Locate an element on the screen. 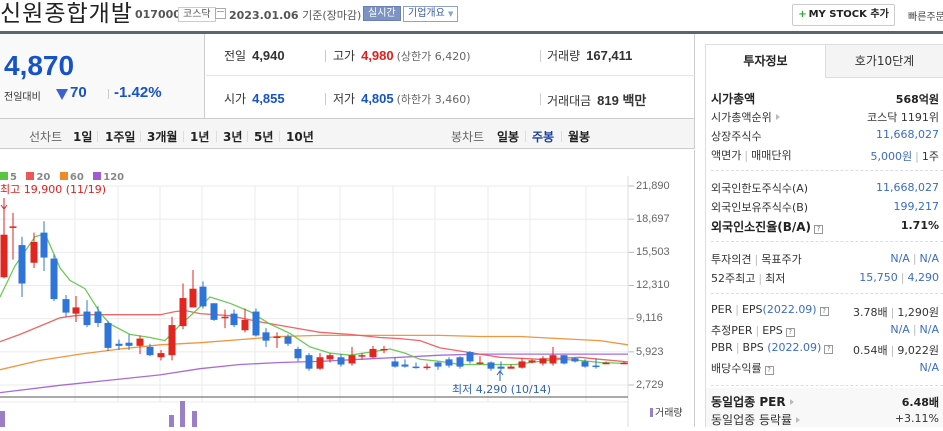 This screenshot has width=943, height=431. candle-weekly: 주봉 is located at coordinates (543, 137).